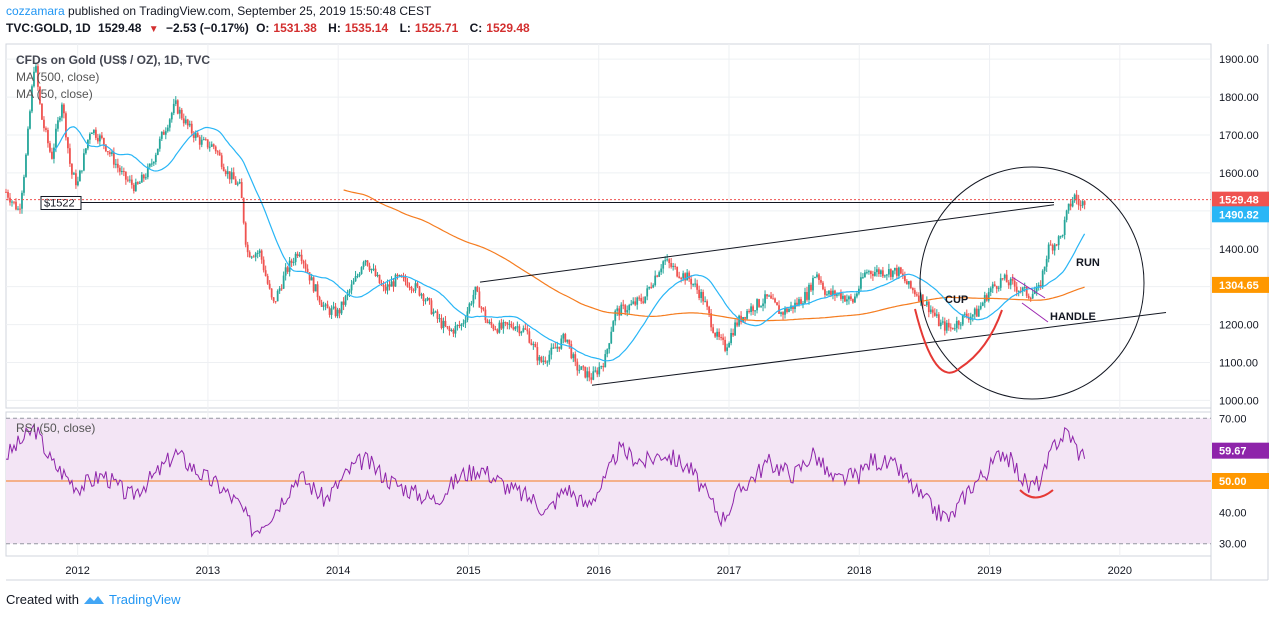 The width and height of the screenshot is (1274, 618). Describe the element at coordinates (767, 243) in the screenshot. I see `upper-channel-line` at that location.